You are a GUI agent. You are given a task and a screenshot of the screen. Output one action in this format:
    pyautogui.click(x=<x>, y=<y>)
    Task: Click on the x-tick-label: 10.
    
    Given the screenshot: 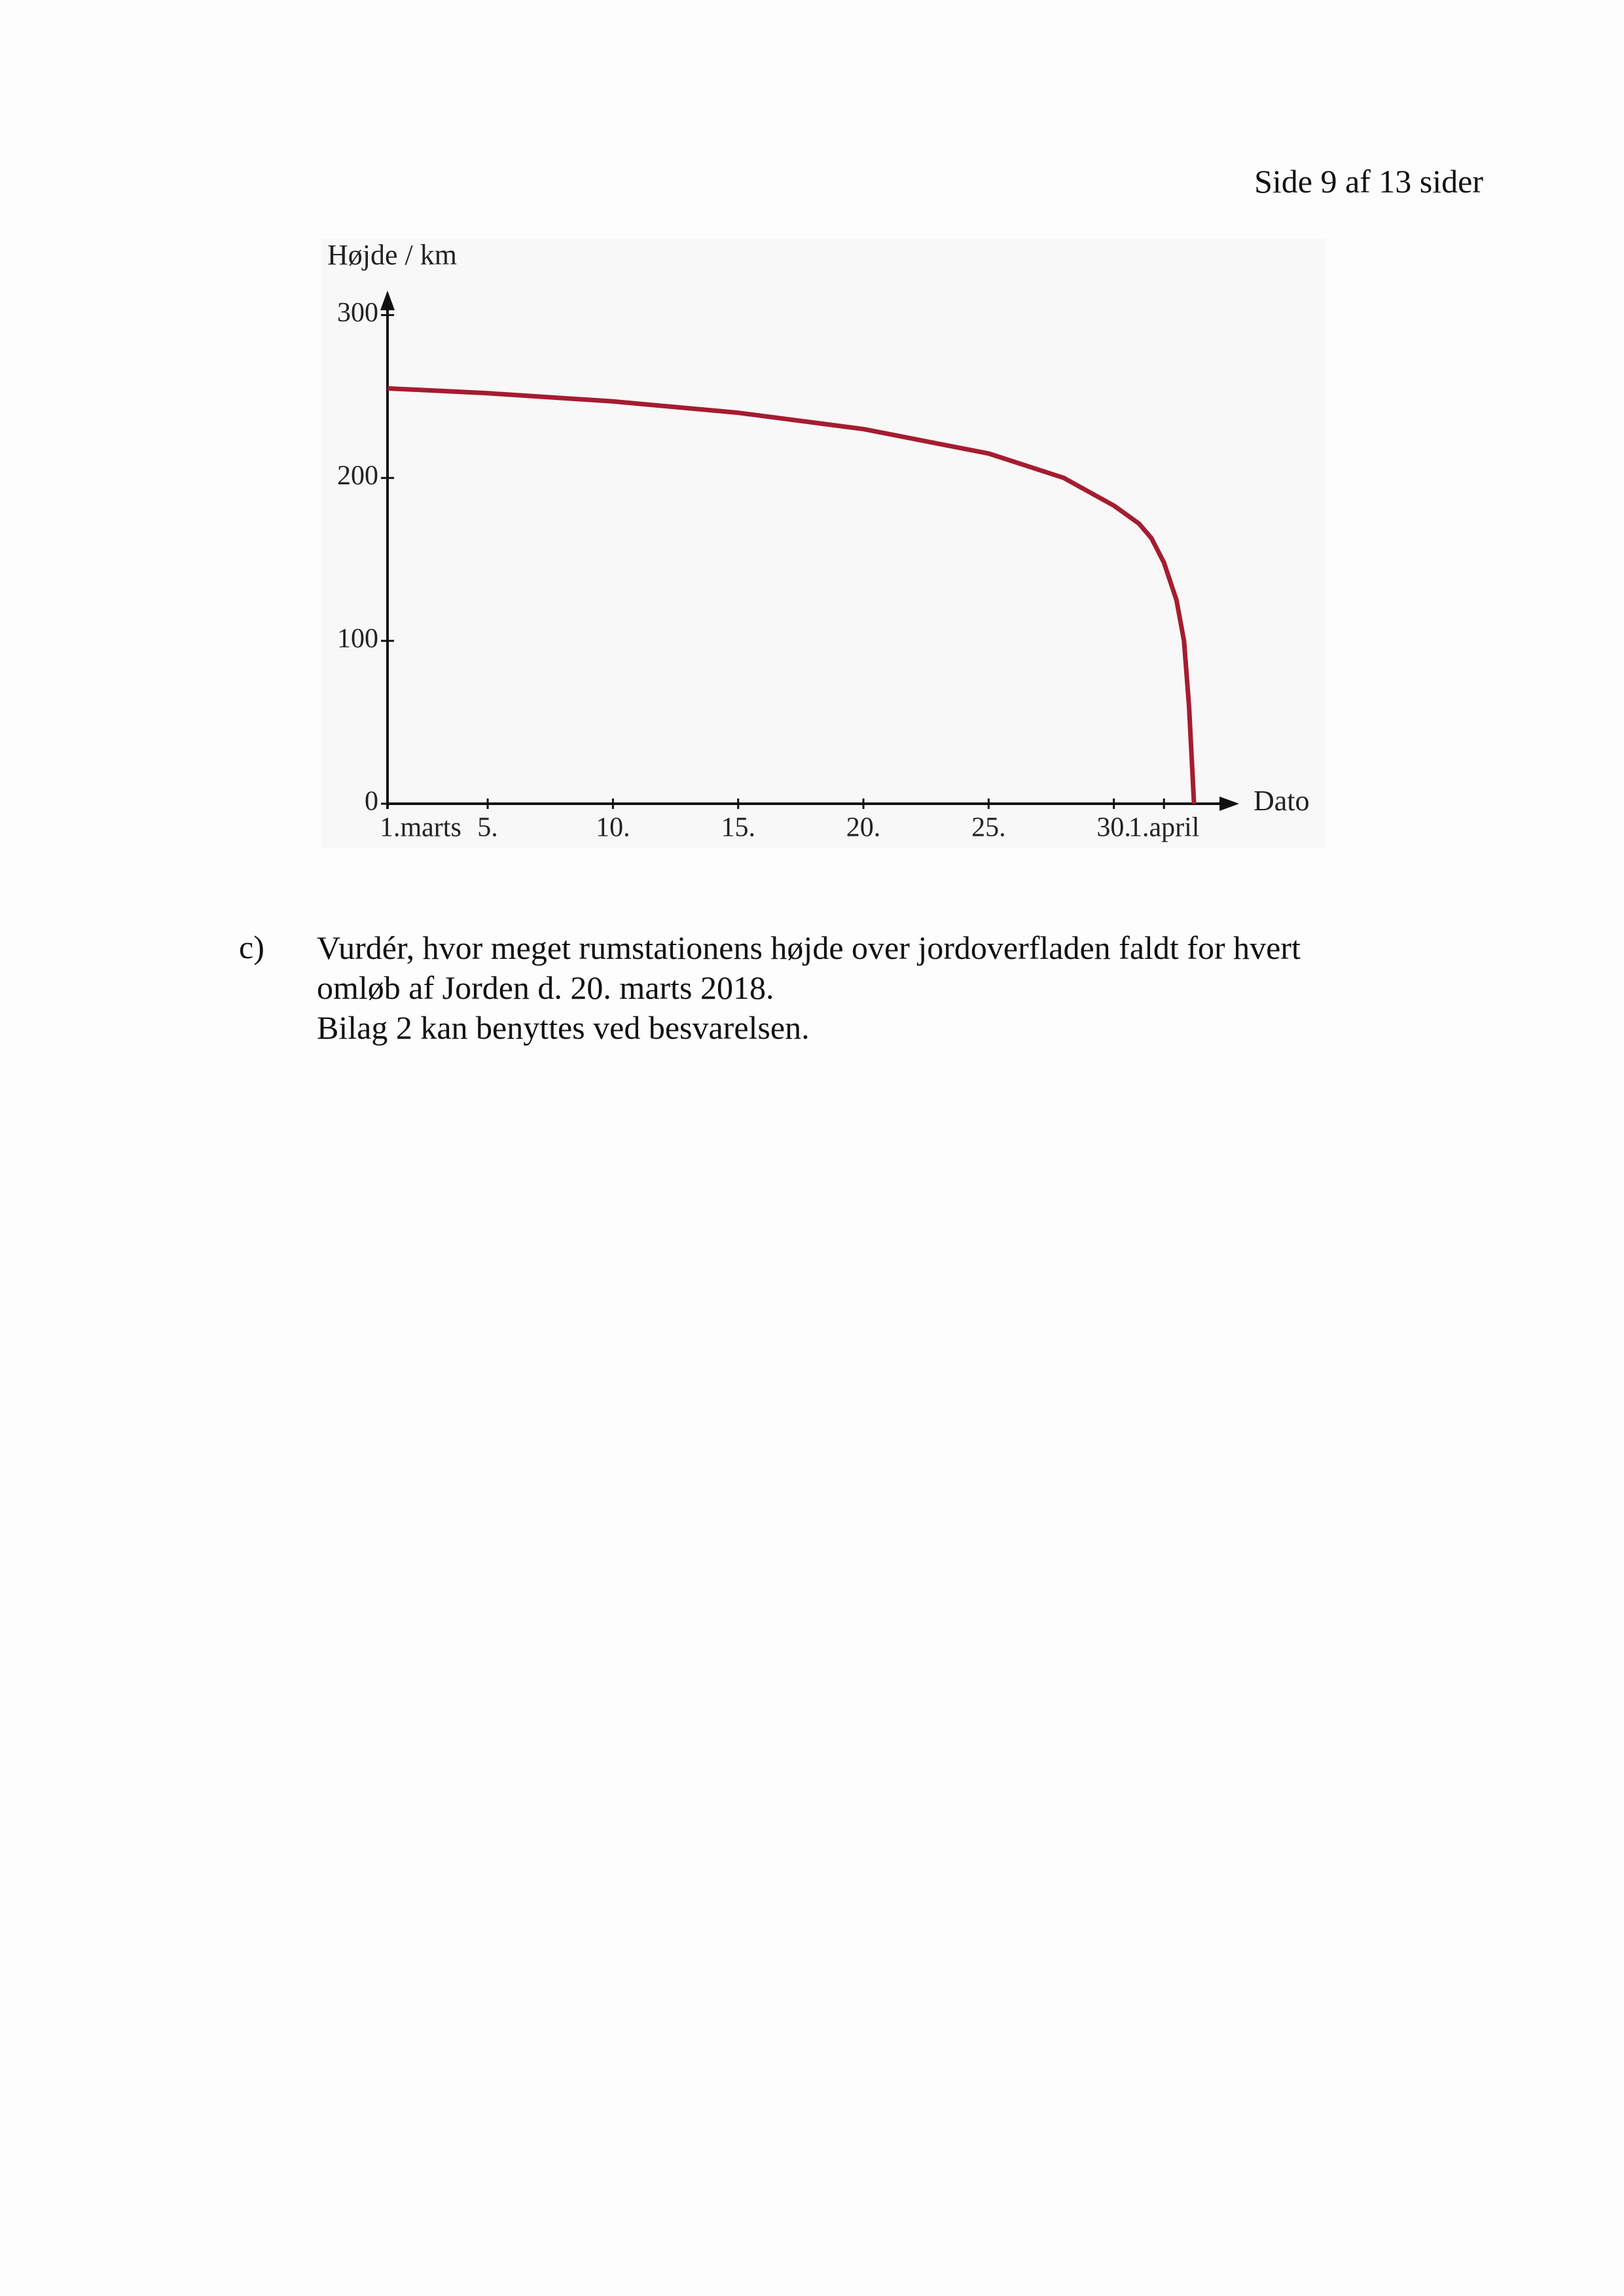 What is the action you would take?
    pyautogui.click(x=613, y=828)
    